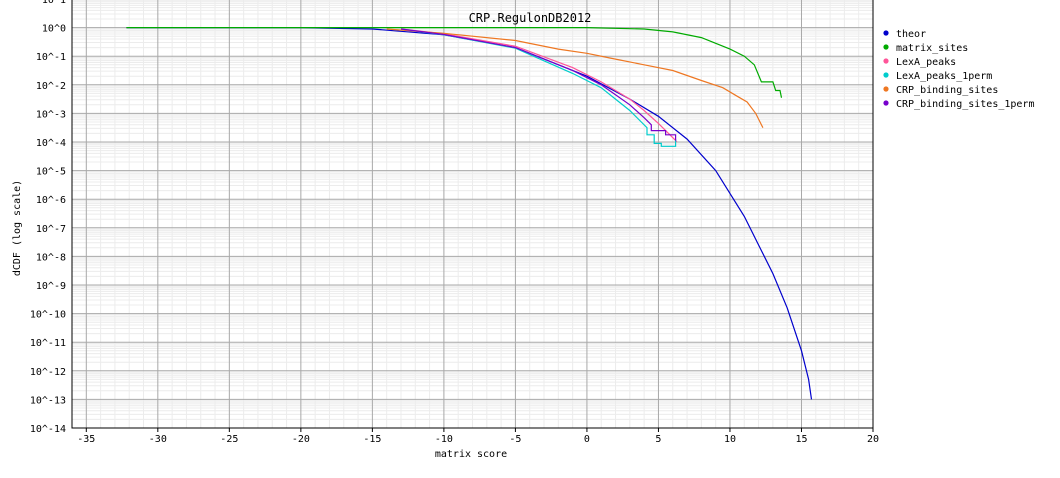 Image resolution: width=1060 pixels, height=478 pixels. I want to click on series-line-matrix_sites, so click(454, 62).